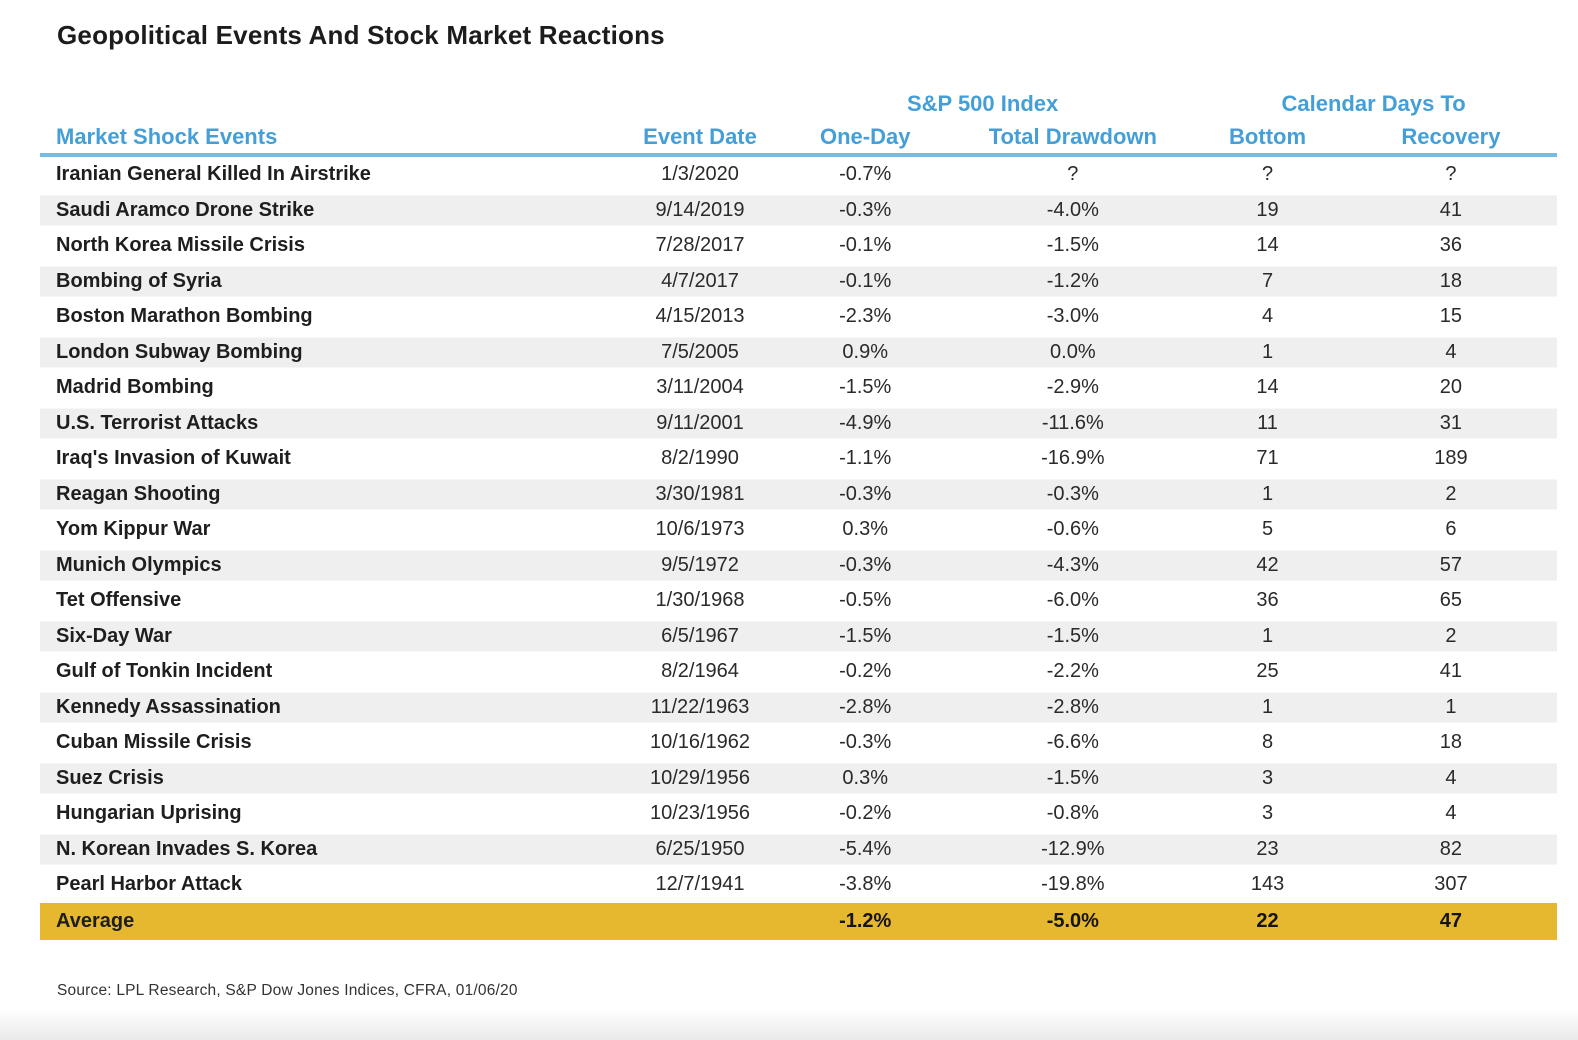 The height and width of the screenshot is (1040, 1578). Describe the element at coordinates (1451, 316) in the screenshot. I see `recovery-cell: 15` at that location.